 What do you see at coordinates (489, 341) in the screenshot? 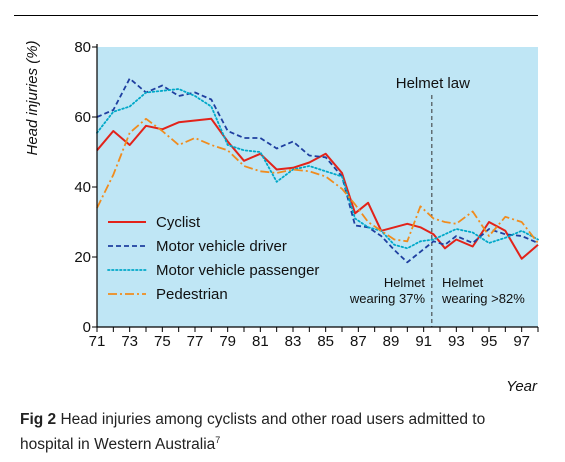
I see `x-tick-label: 95` at bounding box center [489, 341].